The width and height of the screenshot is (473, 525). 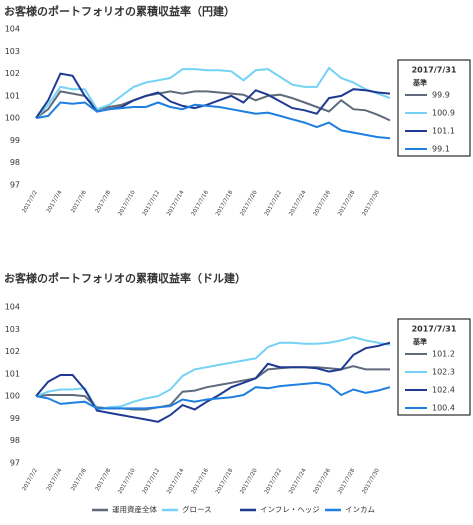 What do you see at coordinates (443, 131) in the screenshot?
I see `legend-value: 101.1` at bounding box center [443, 131].